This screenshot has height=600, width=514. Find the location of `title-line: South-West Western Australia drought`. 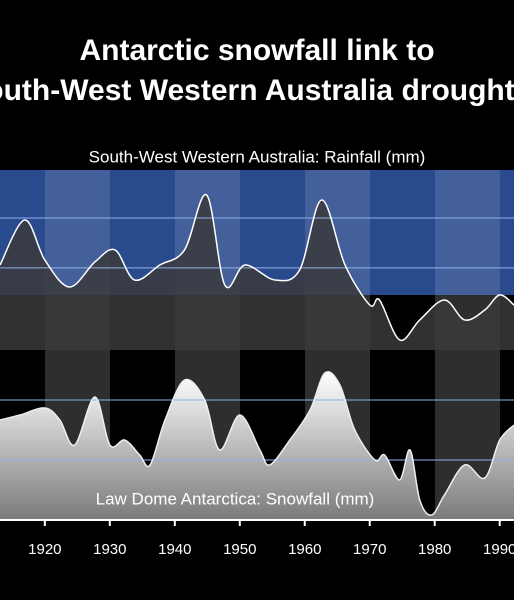

title-line: South-West Western Australia drought is located at coordinates (257, 90).